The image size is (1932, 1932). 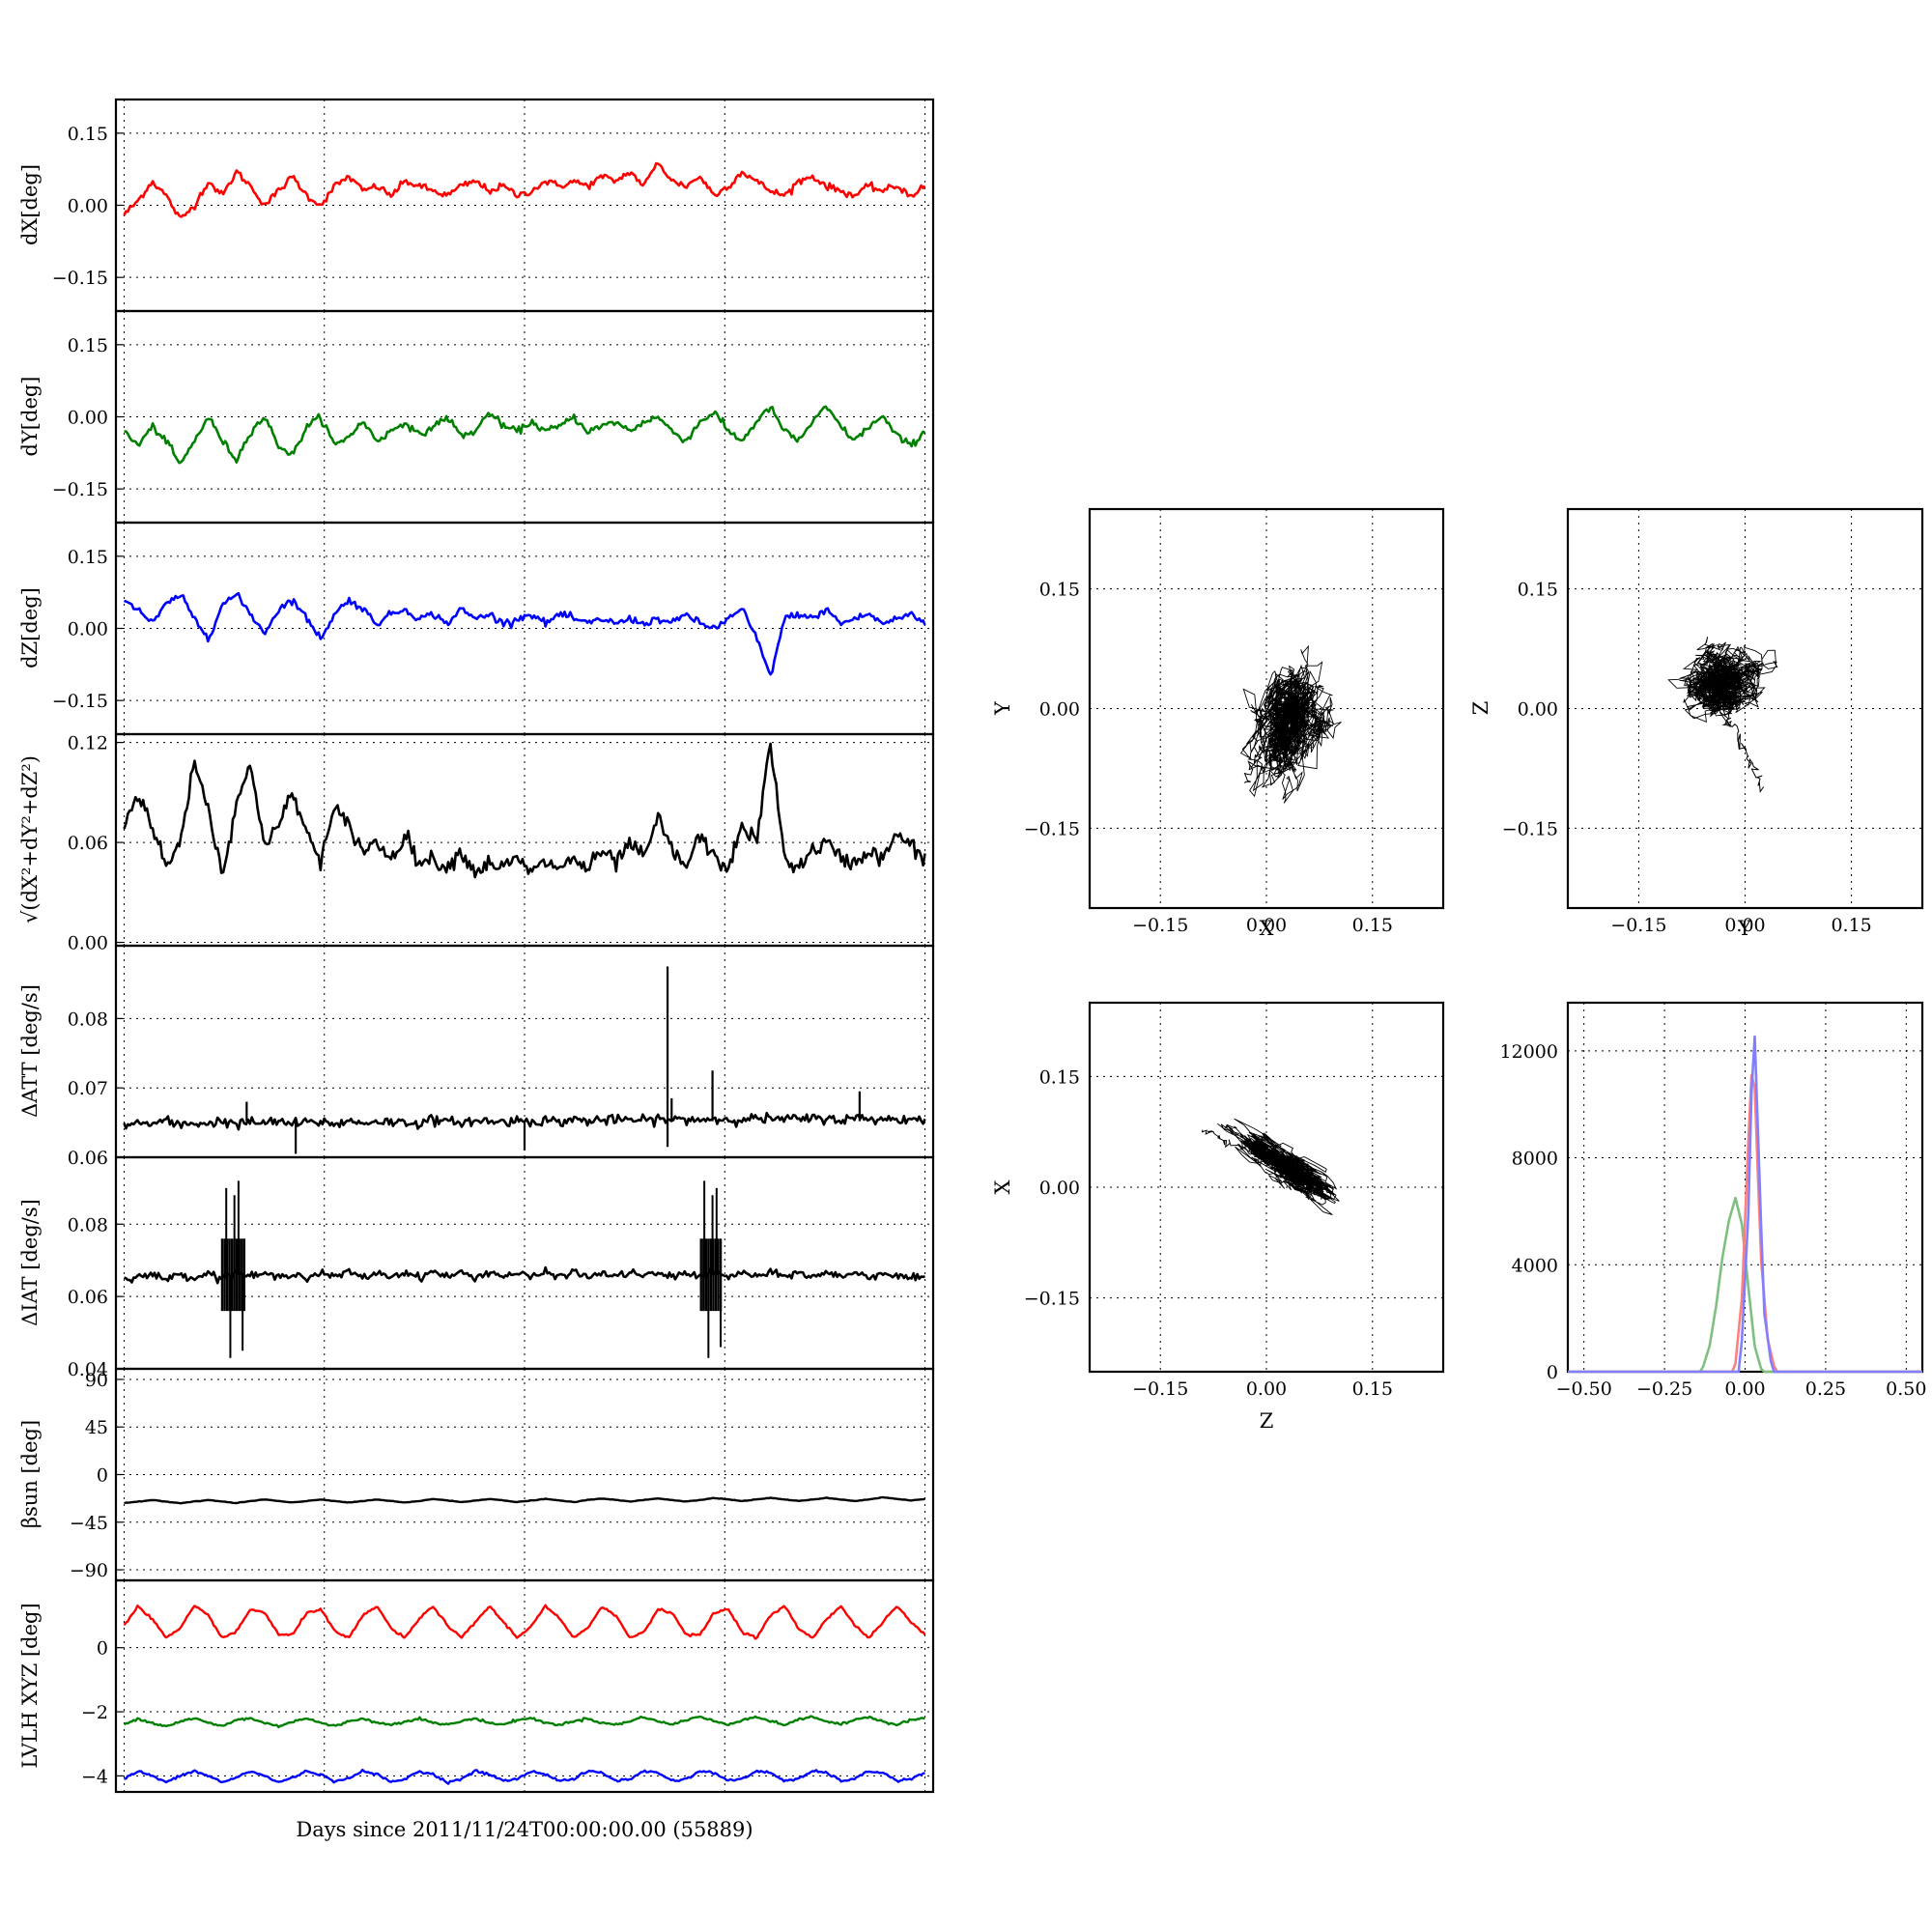 What do you see at coordinates (1218, 723) in the screenshot?
I see `panel-xy: −0.15 0.00 0.15 −0.15 0.00 0.15 X Y` at bounding box center [1218, 723].